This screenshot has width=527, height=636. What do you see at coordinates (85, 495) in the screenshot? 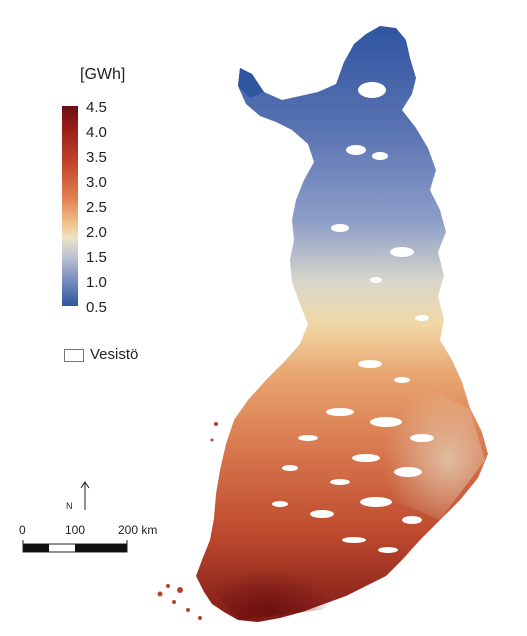
I see `north-arrow-icon` at bounding box center [85, 495].